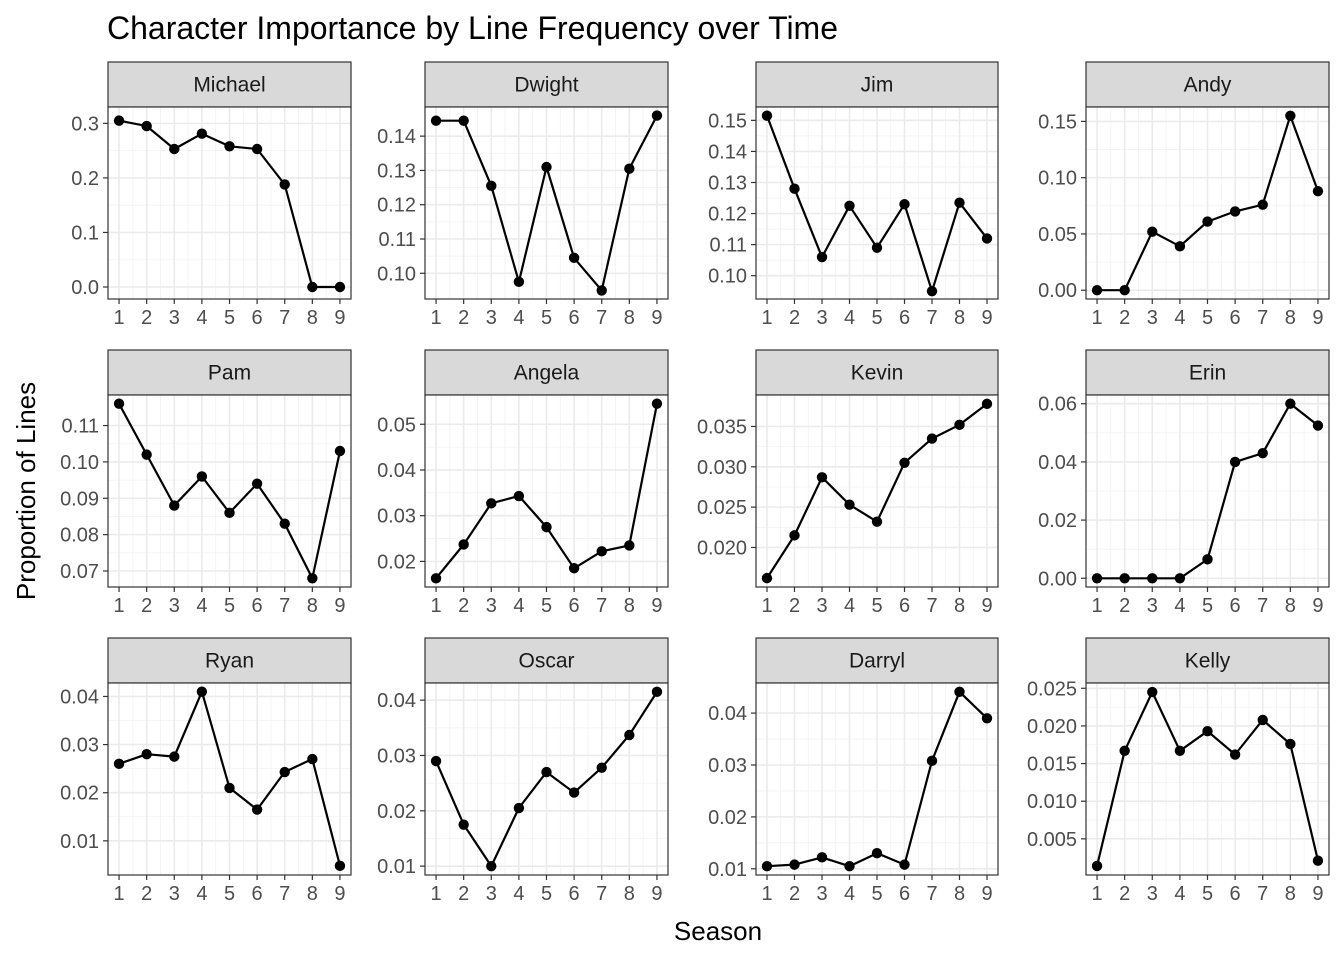 This screenshot has width=1344, height=960. Describe the element at coordinates (79, 572) in the screenshot. I see `y-tick-label: 0.07` at that location.